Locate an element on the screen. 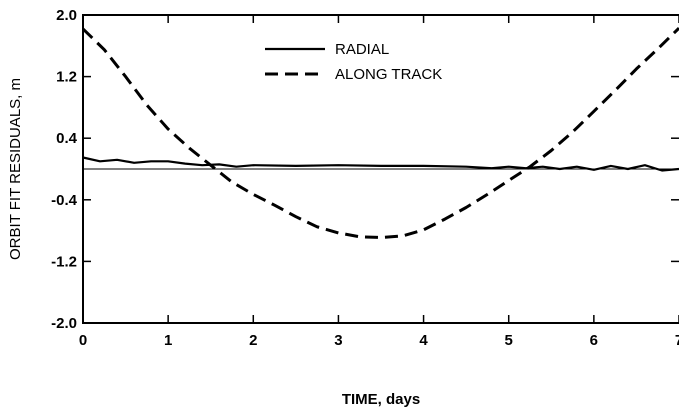 The image size is (679, 411). x-tick-label: 5 is located at coordinates (509, 340).